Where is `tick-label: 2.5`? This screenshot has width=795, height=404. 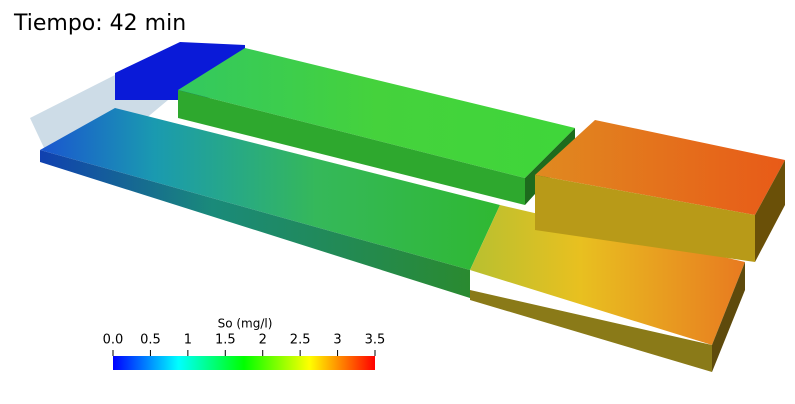 tick-label: 2.5 is located at coordinates (300, 340).